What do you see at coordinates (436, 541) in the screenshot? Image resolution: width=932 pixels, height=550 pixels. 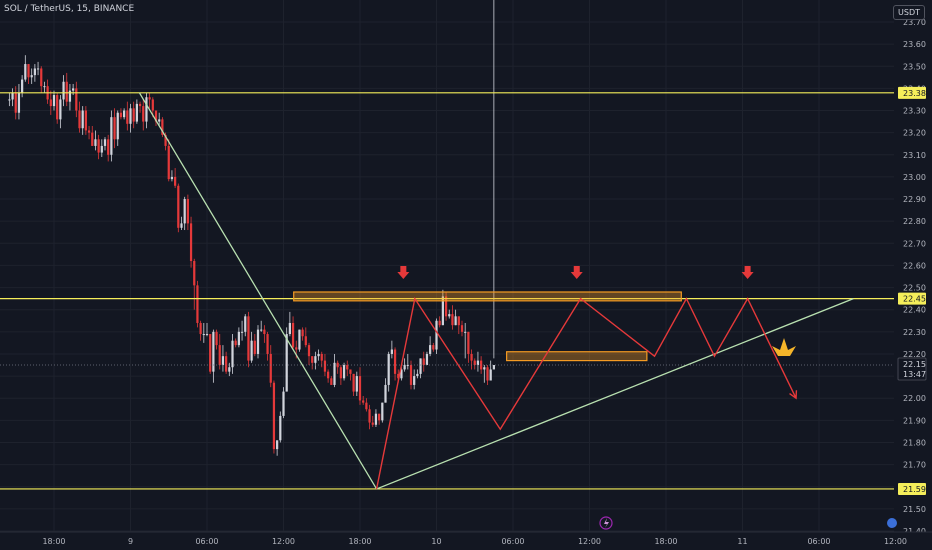 I see `time-tick-label: 10` at bounding box center [436, 541].